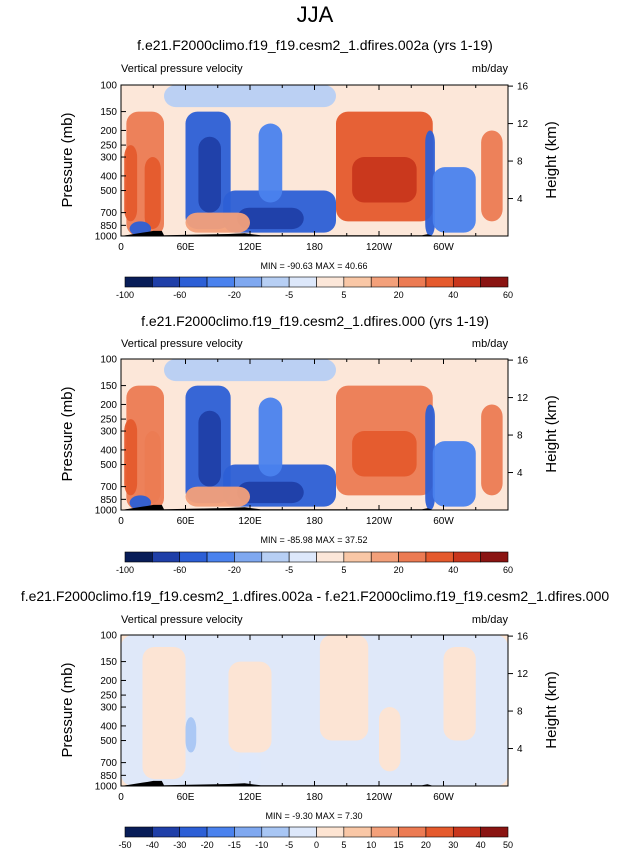  I want to click on colorbar-label: -10, so click(261, 845).